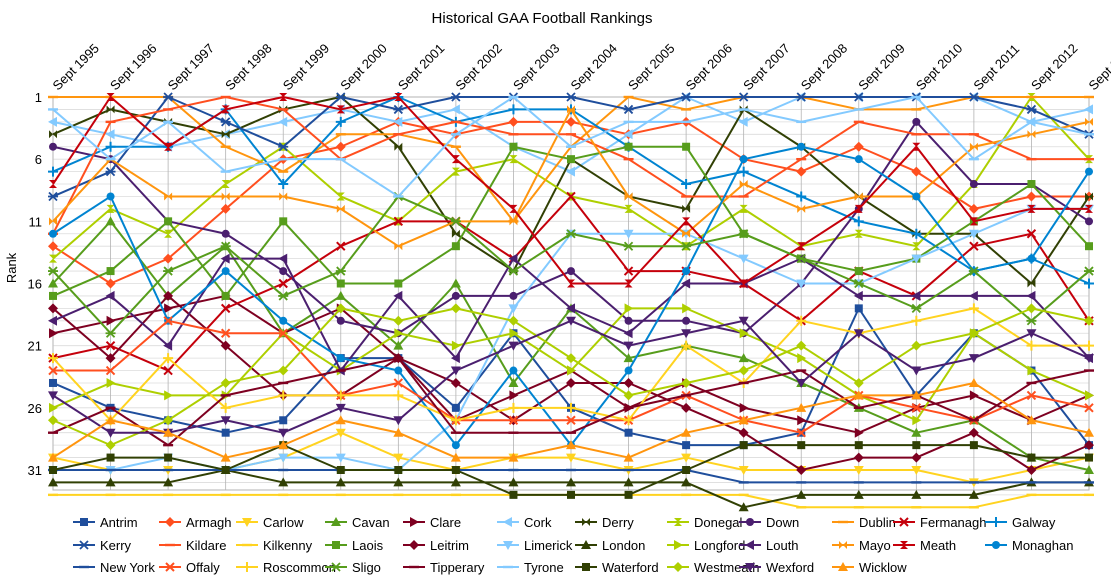  What do you see at coordinates (127, 567) in the screenshot?
I see `legend-label: New York` at bounding box center [127, 567].